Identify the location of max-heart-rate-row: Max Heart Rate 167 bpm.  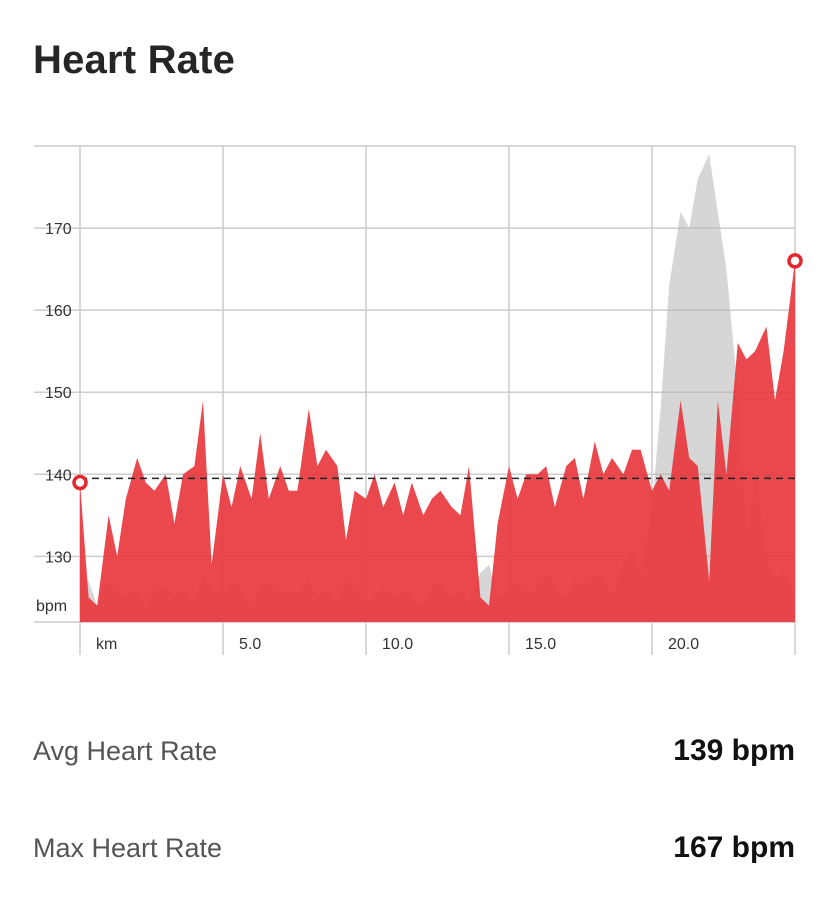
(414, 848).